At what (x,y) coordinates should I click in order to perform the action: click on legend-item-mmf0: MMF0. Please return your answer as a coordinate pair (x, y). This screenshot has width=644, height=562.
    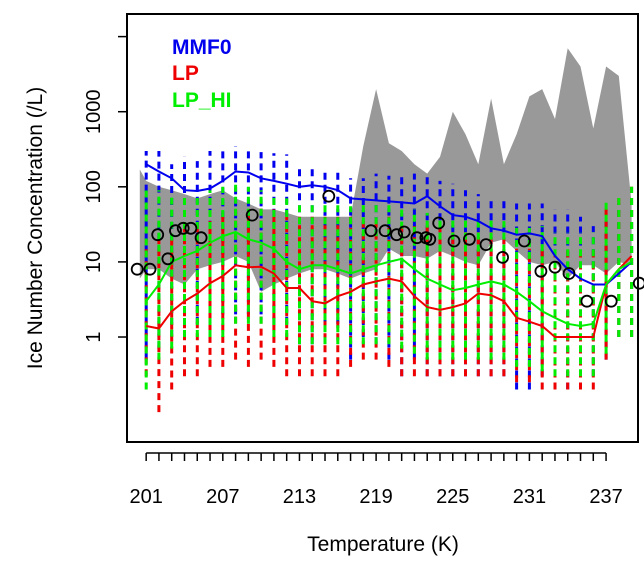
    Looking at the image, I should click on (202, 47).